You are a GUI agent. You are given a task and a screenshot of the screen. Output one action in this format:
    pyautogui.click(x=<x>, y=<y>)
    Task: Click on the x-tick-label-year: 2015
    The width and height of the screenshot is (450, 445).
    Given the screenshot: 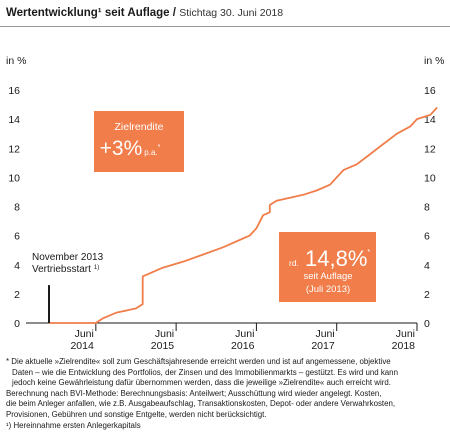 What is the action you would take?
    pyautogui.click(x=163, y=346)
    